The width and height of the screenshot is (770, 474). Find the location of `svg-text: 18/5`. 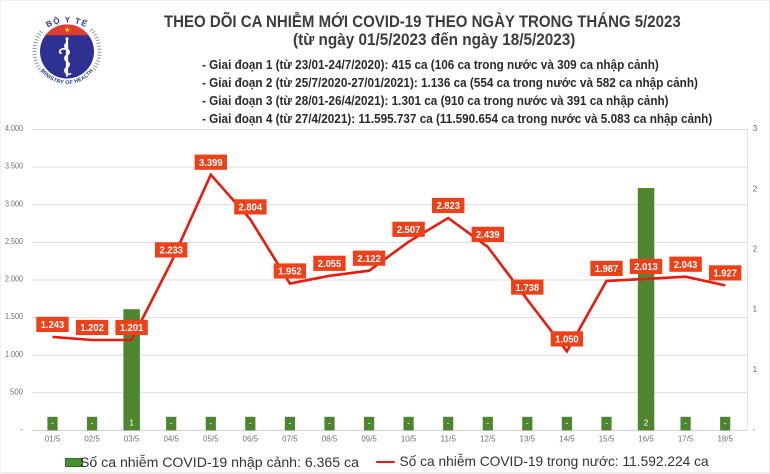

svg-text: 18/5 is located at coordinates (725, 438).